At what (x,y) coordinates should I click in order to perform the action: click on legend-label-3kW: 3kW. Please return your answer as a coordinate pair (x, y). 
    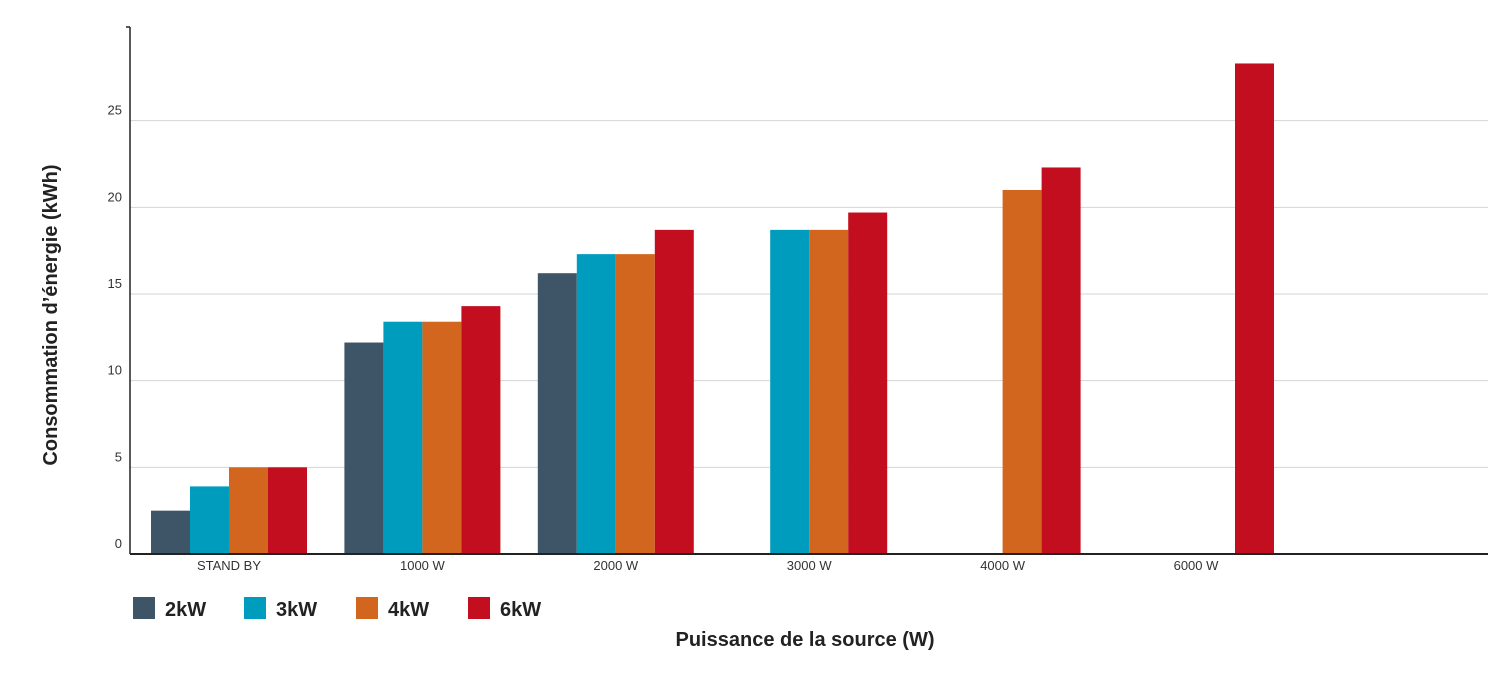
    Looking at the image, I should click on (296, 610).